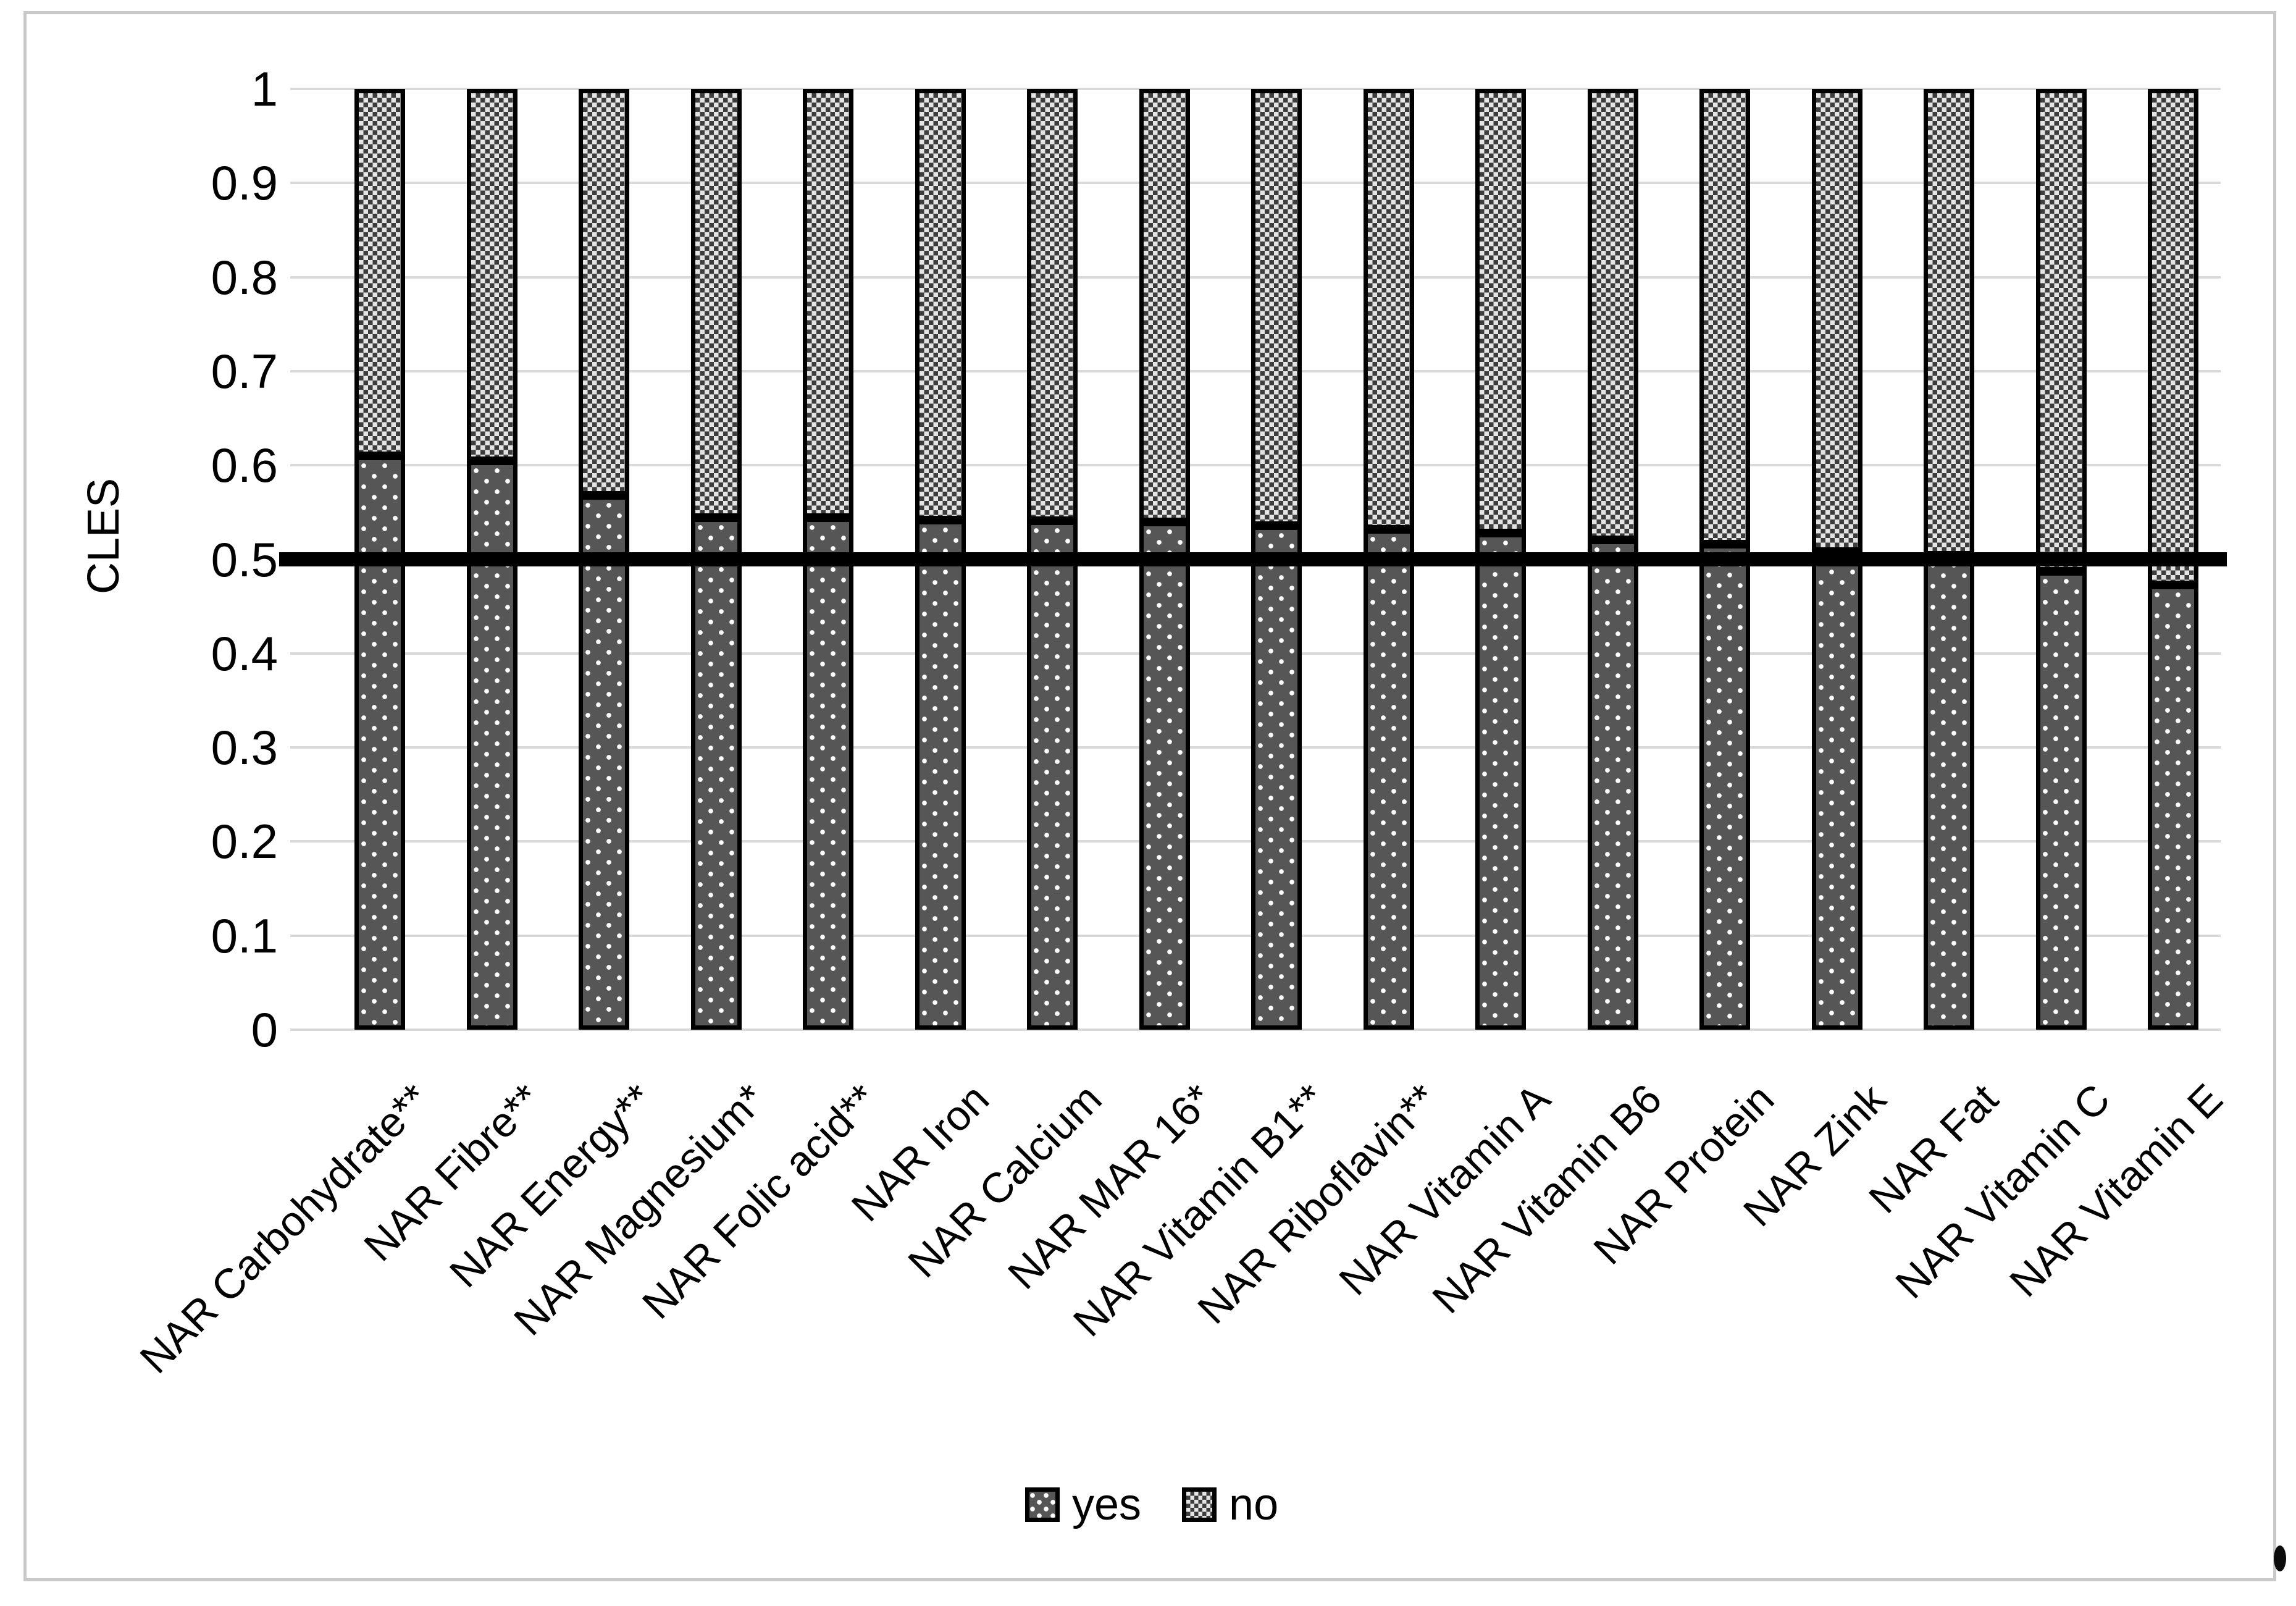  I want to click on bar-nar-energy, so click(604, 559).